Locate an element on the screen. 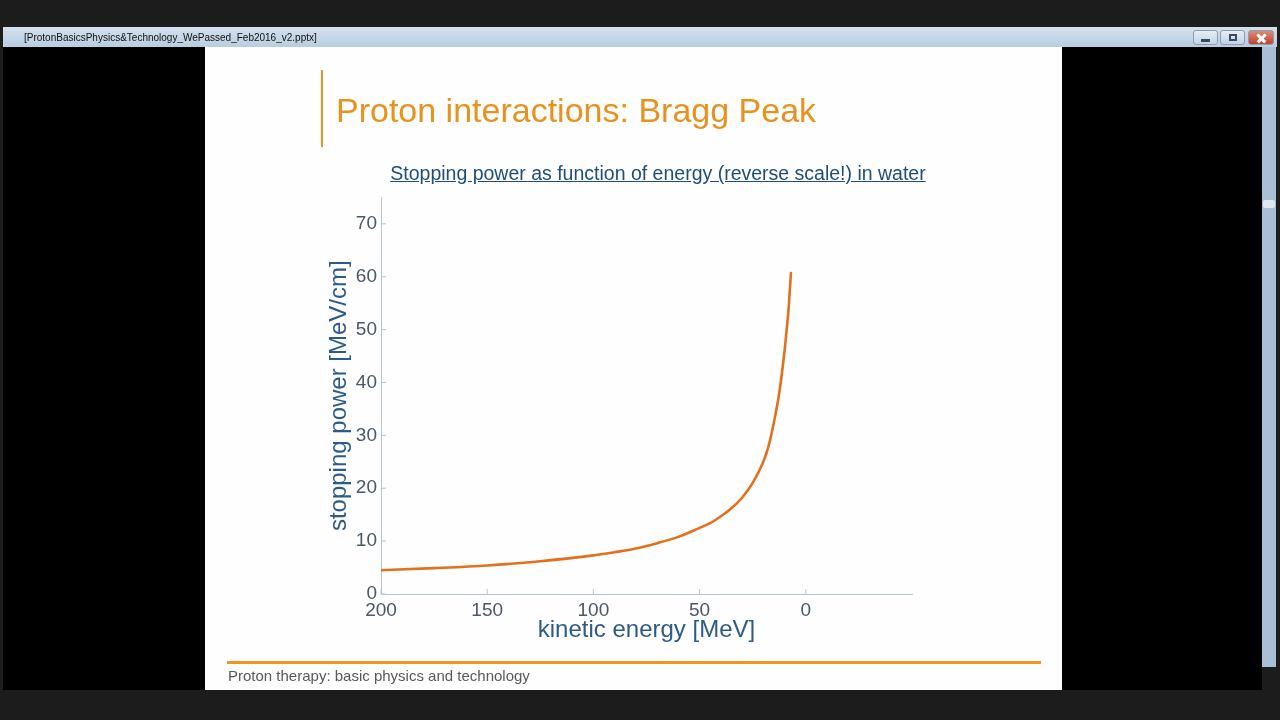 The image size is (1280, 720). y-tick-label: 30 is located at coordinates (366, 434).